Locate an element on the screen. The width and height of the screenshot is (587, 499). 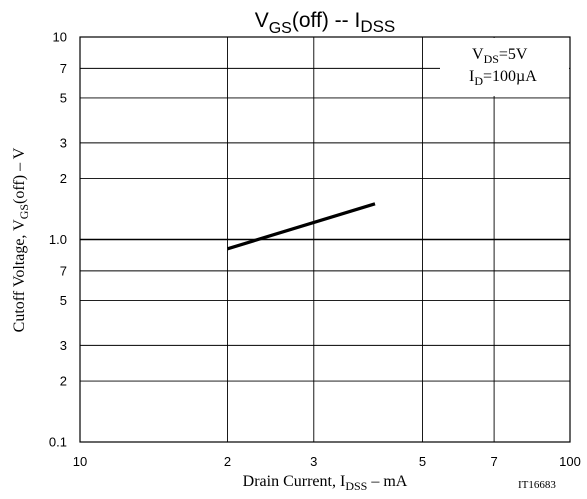
x-axis-label: Drain Current, IDSS – mA is located at coordinates (325, 483).